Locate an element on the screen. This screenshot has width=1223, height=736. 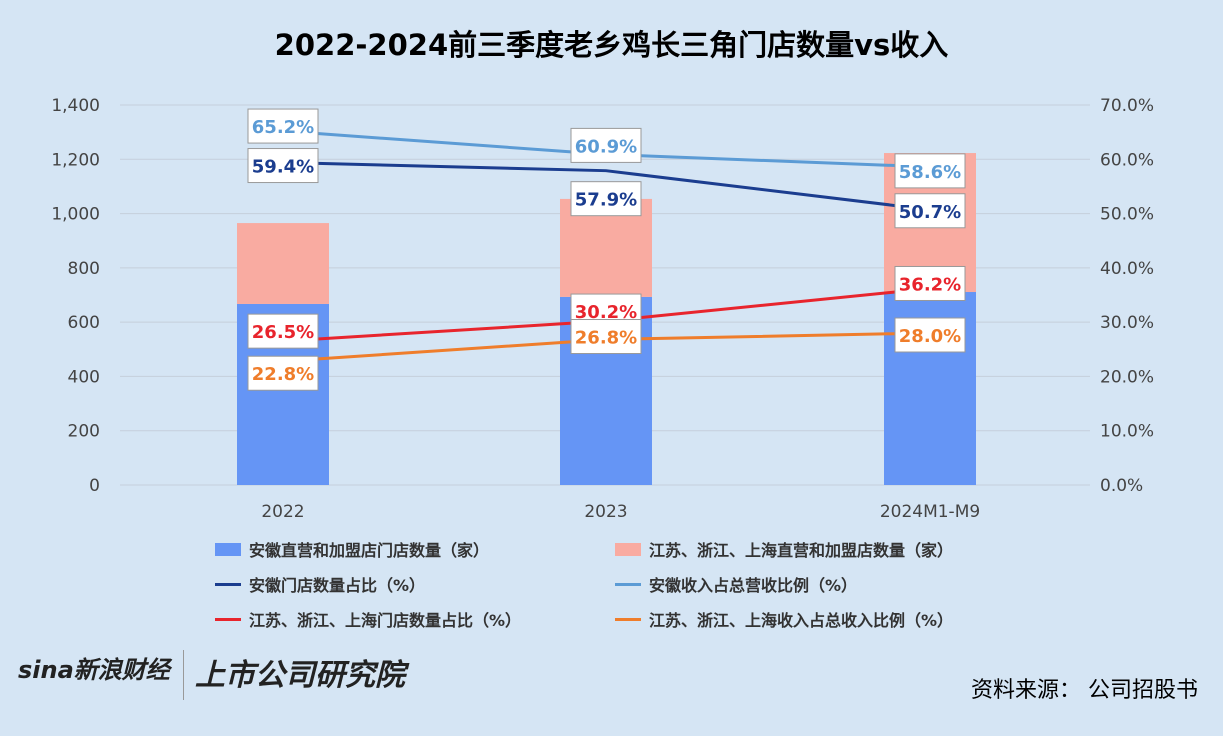
data-label: 28.0% is located at coordinates (930, 336).